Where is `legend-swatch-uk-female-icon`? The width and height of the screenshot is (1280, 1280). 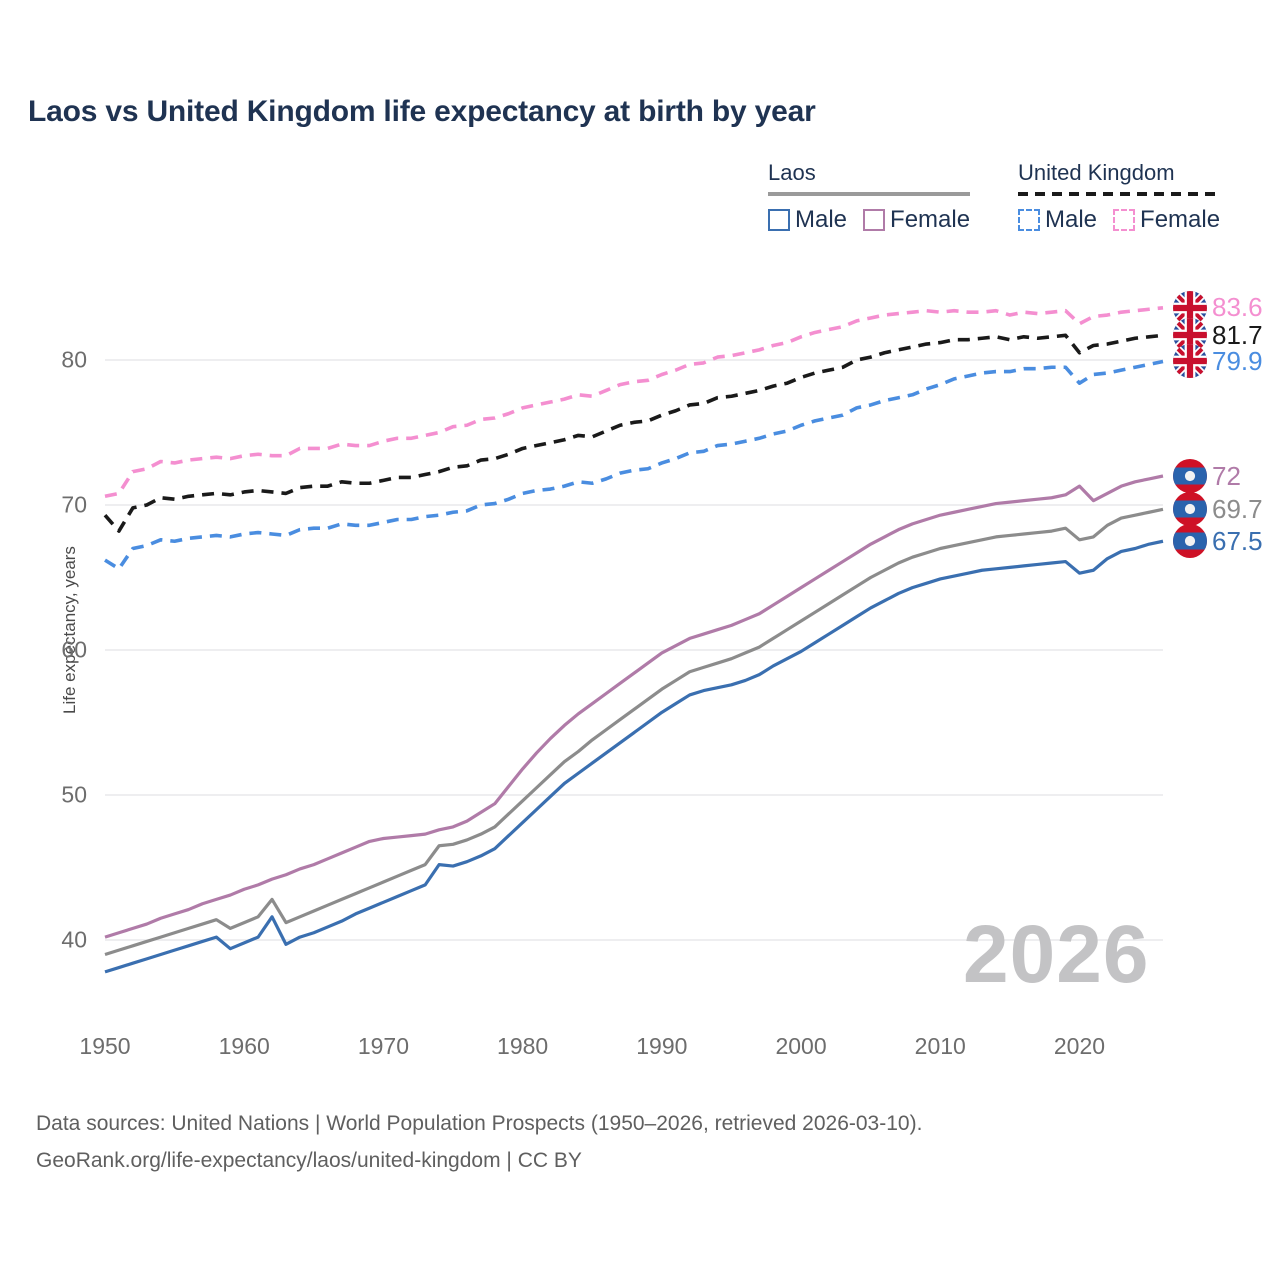
legend-swatch-uk-female-icon is located at coordinates (1124, 220).